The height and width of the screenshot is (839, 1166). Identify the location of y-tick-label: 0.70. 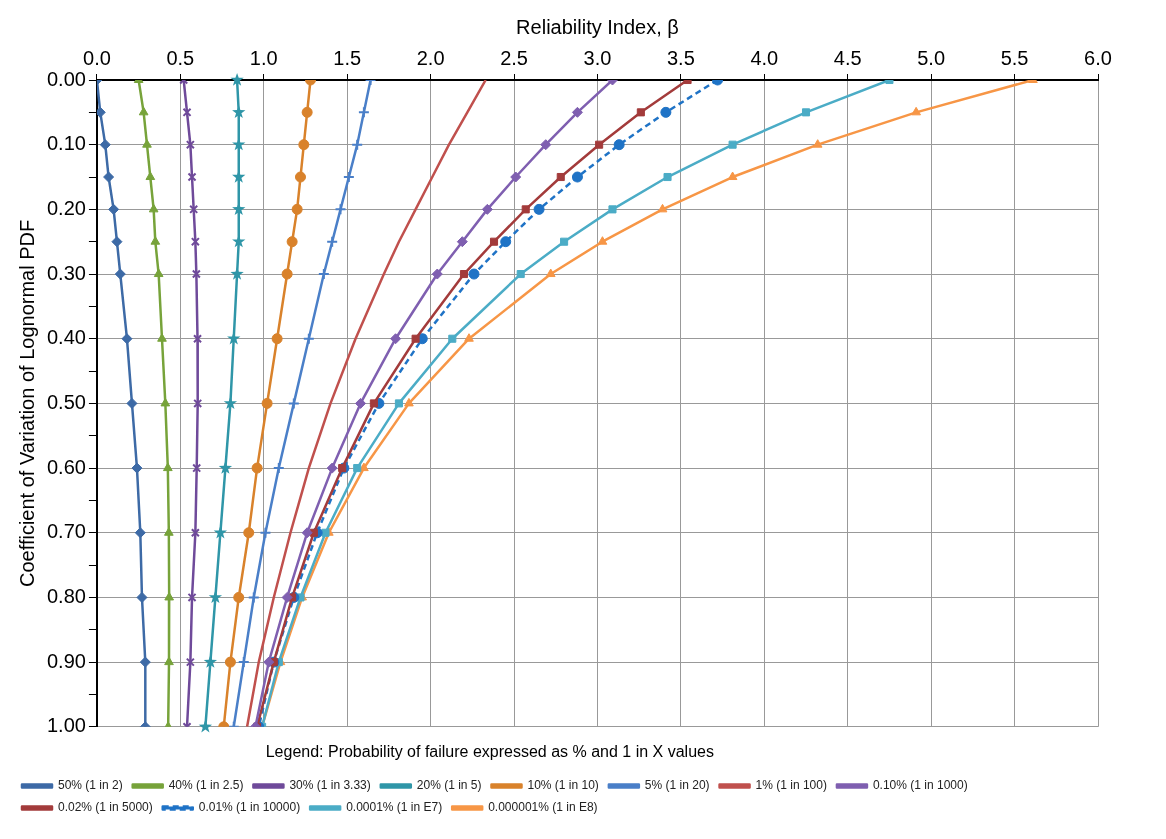
(66, 531).